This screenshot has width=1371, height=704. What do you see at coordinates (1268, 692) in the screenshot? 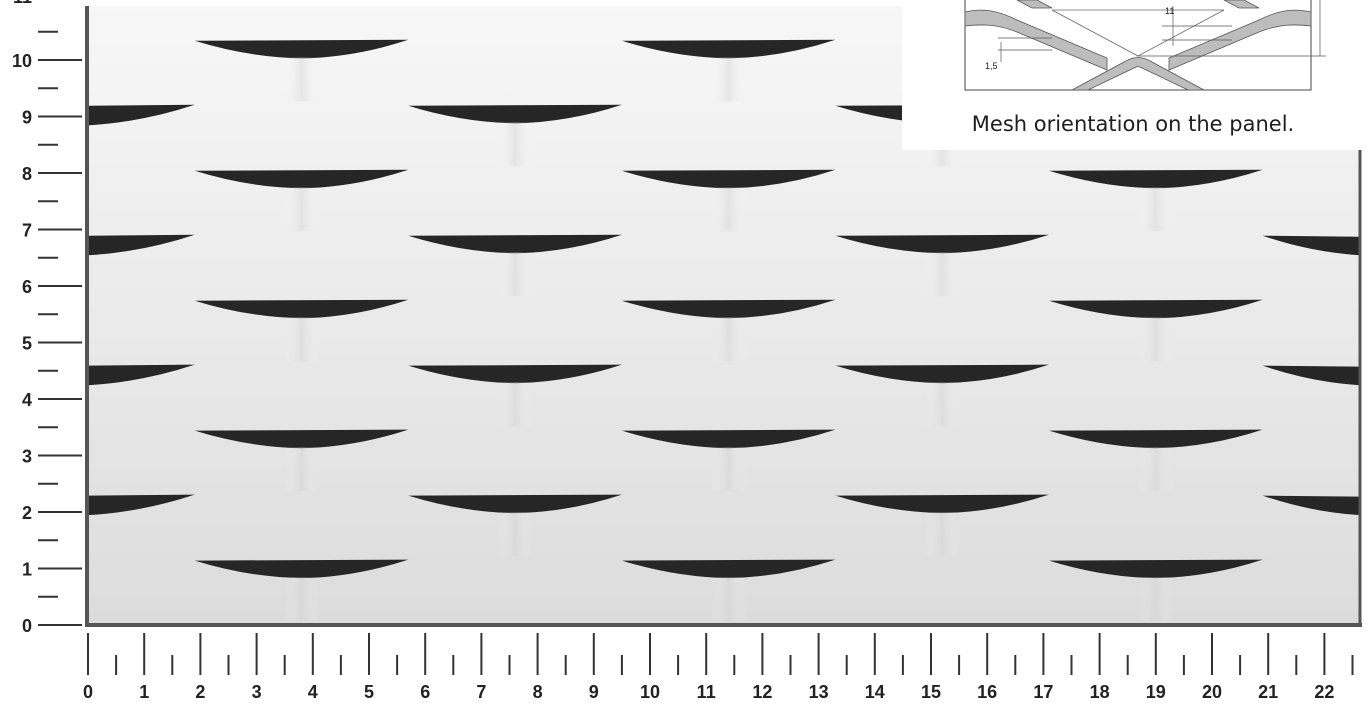
I see `bottom-ruler-label: 21` at bounding box center [1268, 692].